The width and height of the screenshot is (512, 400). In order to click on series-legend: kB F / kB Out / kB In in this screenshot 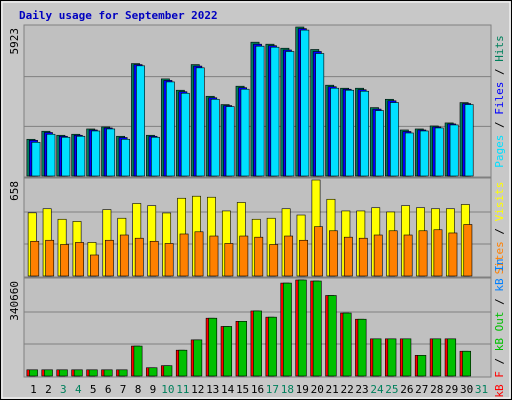, I will do `click(499, 327)`.